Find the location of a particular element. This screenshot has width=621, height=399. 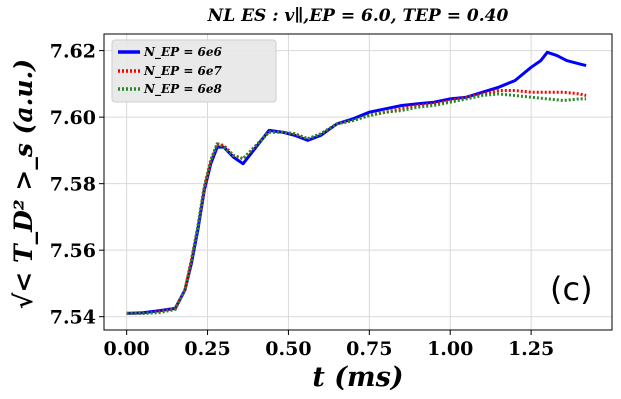

x-axis-label: t (ms) is located at coordinates (357, 377).